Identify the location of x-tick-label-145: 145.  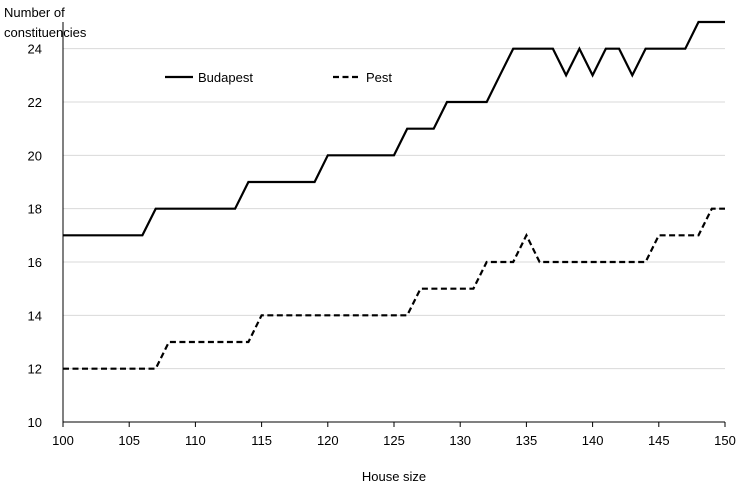
(659, 440).